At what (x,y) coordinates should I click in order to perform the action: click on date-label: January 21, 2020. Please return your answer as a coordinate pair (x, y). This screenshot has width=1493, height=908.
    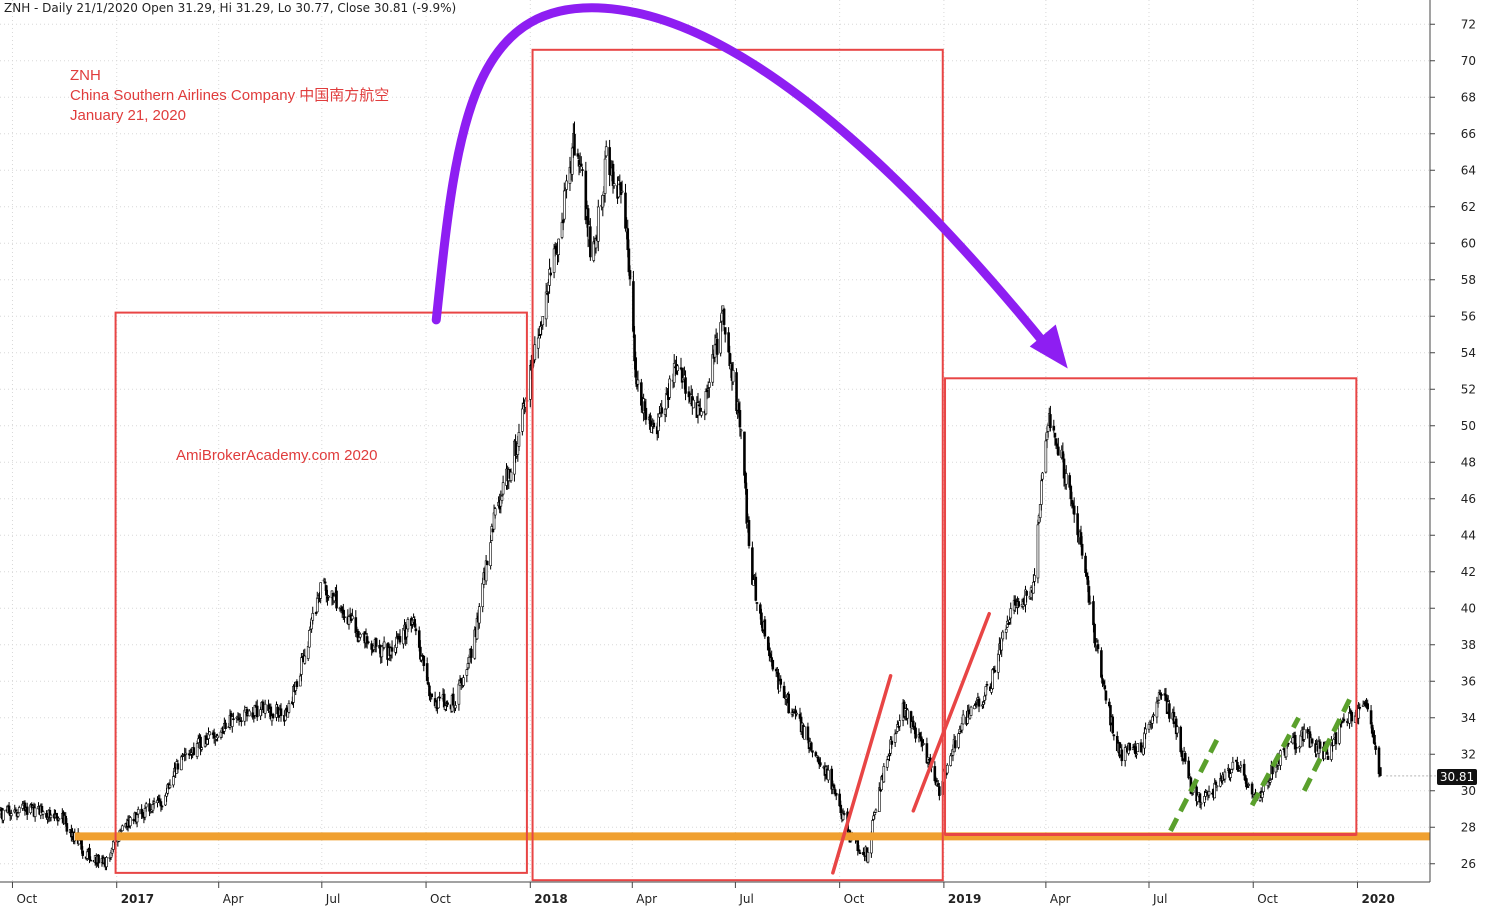
    Looking at the image, I should click on (128, 115).